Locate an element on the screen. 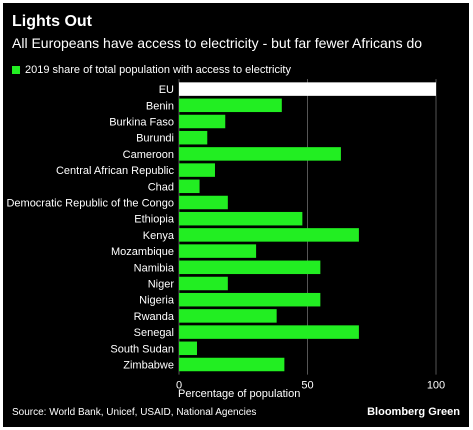 The image size is (473, 430). category-label: Ethiopia is located at coordinates (154, 220).